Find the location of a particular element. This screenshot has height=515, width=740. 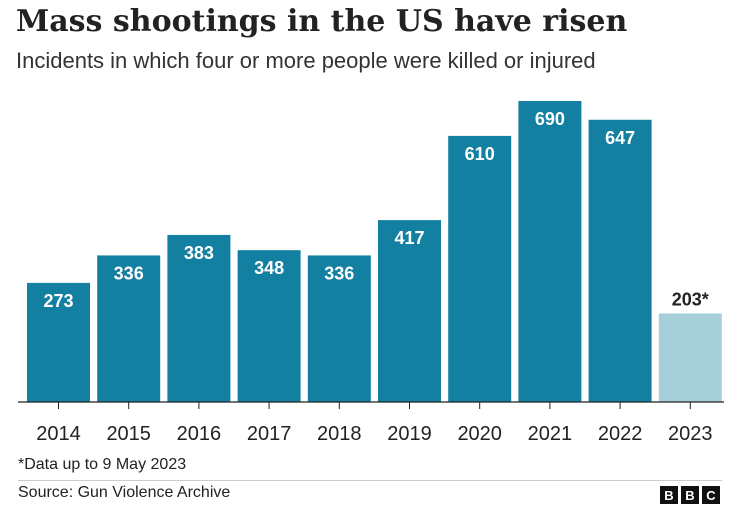

bar-2020 is located at coordinates (480, 268).